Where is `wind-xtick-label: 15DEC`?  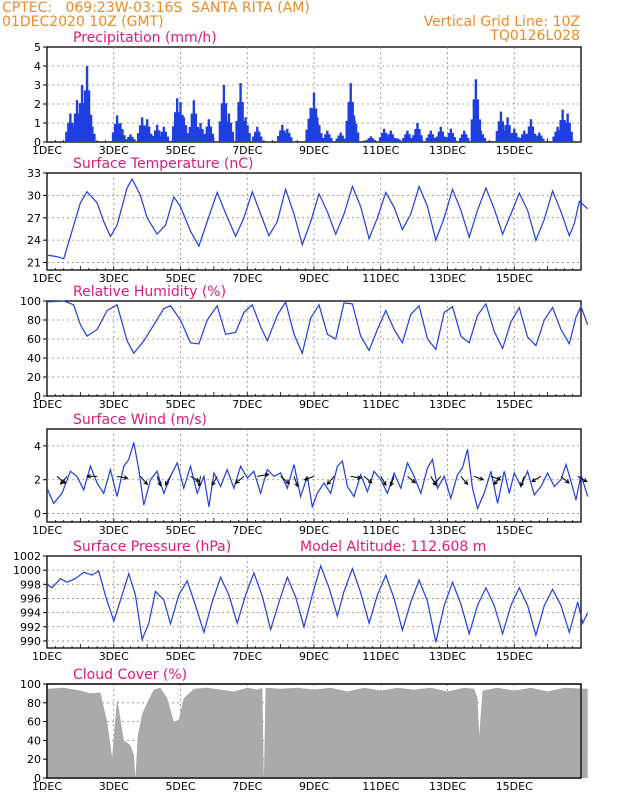
wind-xtick-label: 15DEC is located at coordinates (514, 530).